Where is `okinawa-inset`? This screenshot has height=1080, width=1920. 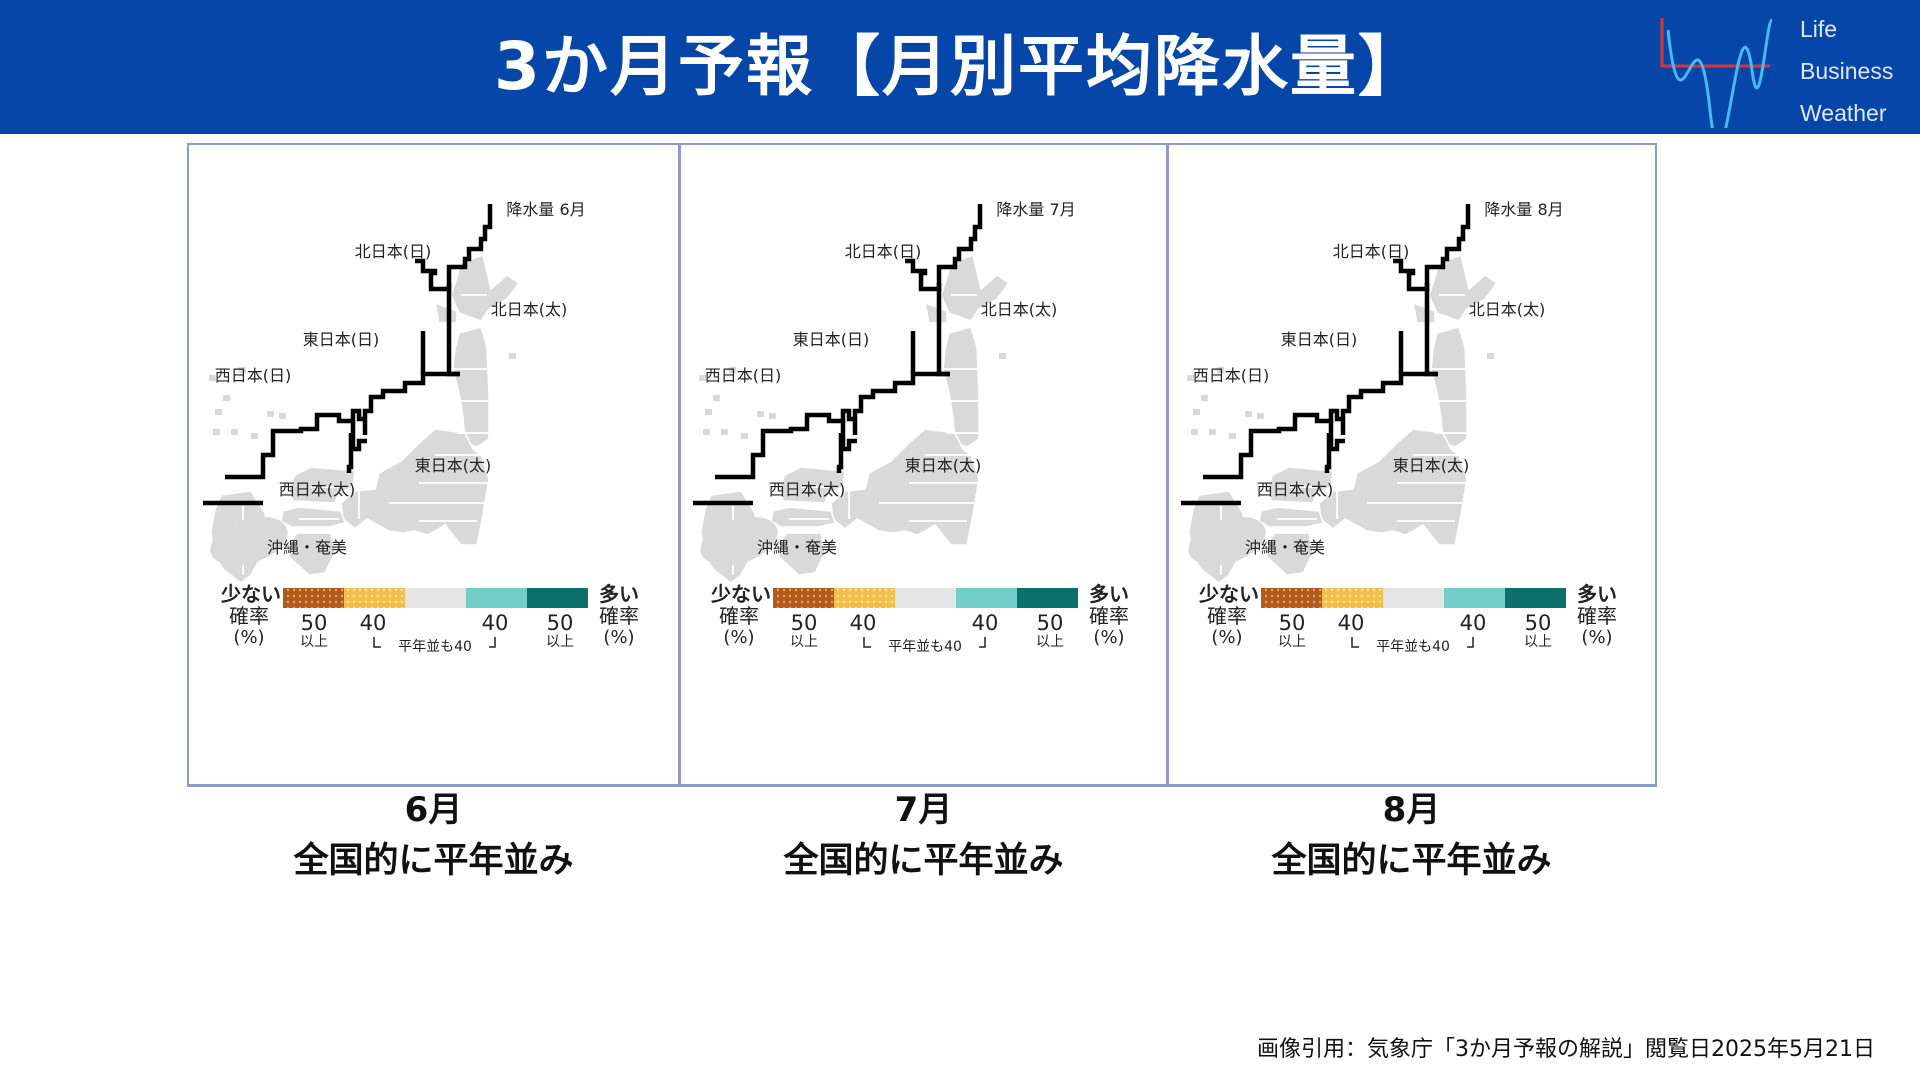 okinawa-inset is located at coordinates (249, 541).